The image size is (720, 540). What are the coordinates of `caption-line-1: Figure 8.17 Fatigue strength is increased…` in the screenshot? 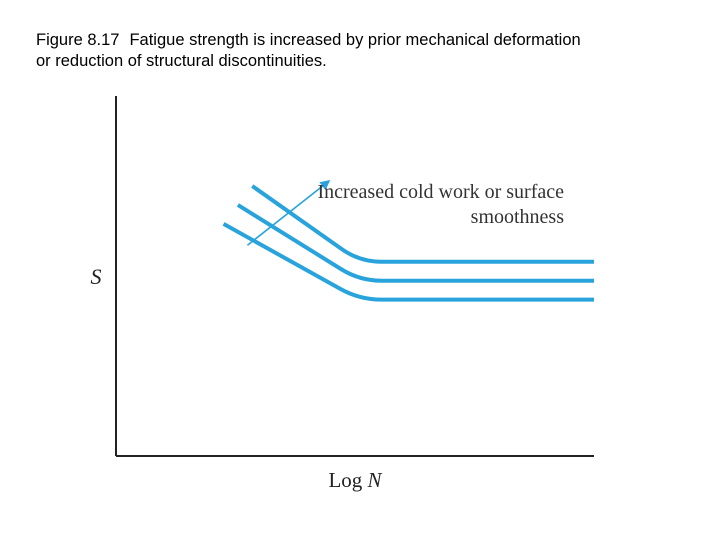 It's located at (366, 40).